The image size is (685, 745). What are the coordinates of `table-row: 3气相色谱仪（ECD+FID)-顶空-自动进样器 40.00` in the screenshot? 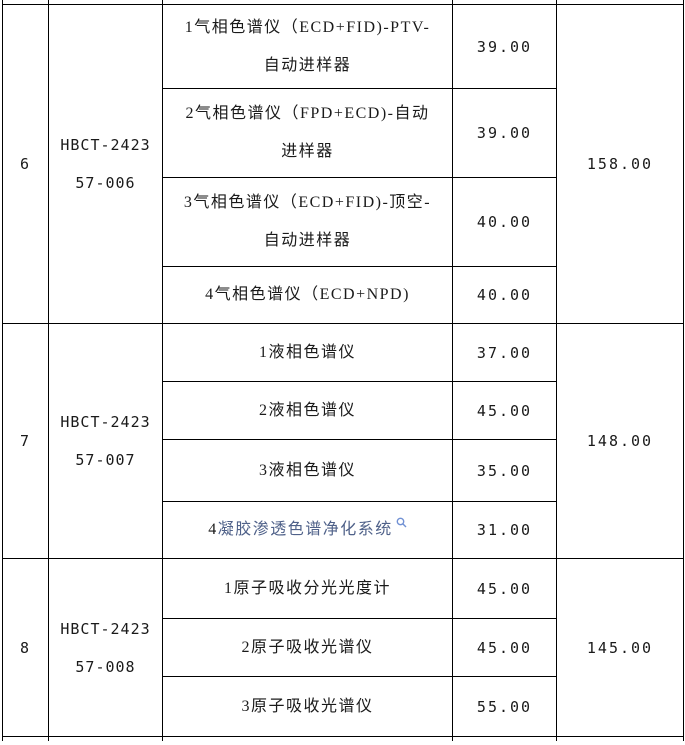 It's located at (343, 222).